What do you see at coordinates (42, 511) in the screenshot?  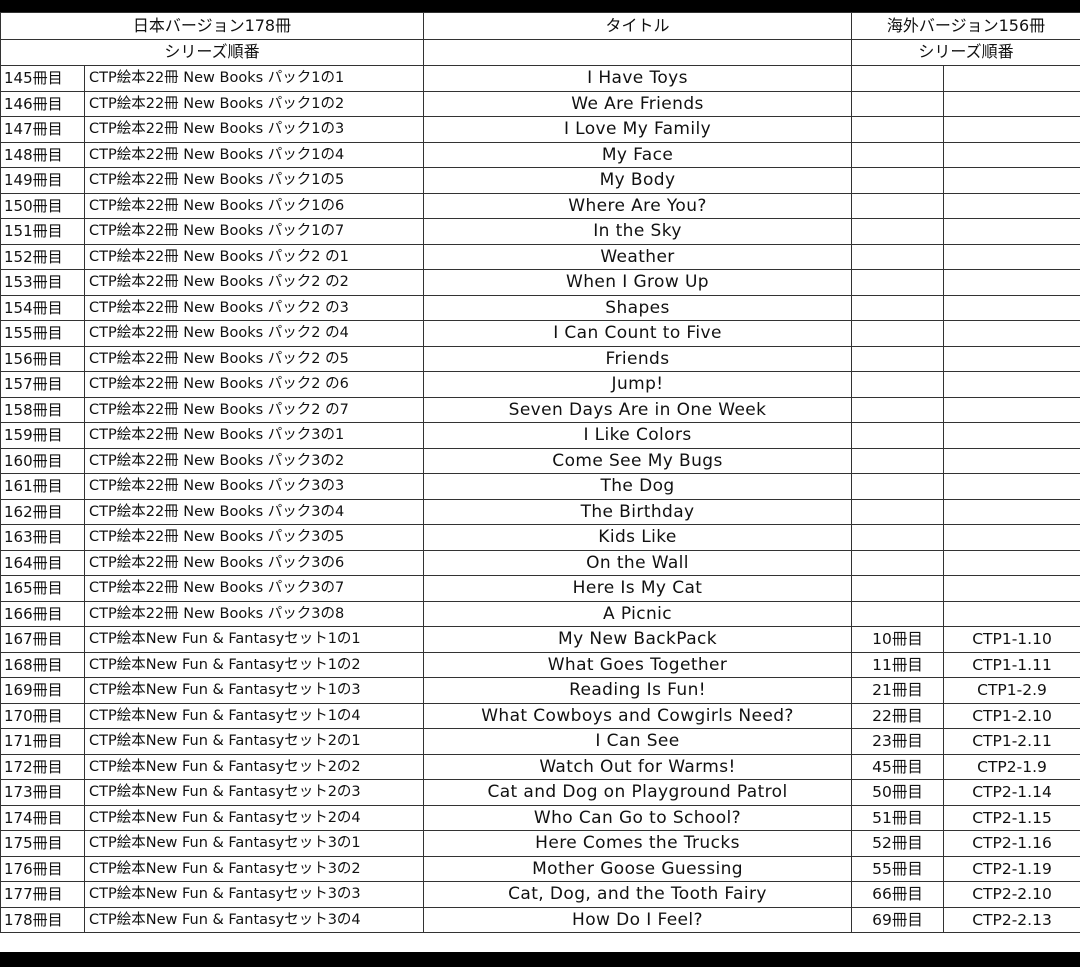 I see `jp-number-cell: 162冊目` at bounding box center [42, 511].